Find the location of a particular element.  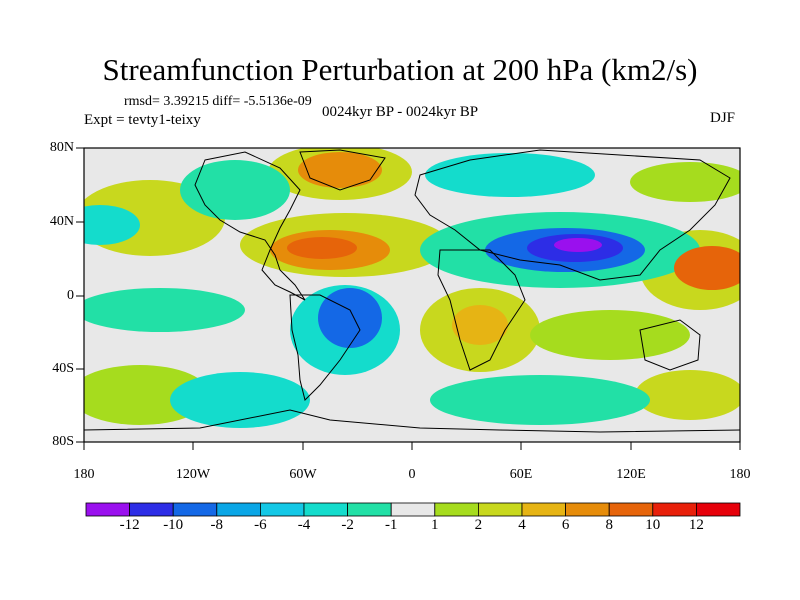

lon-label-180w: 180 is located at coordinates (84, 474).